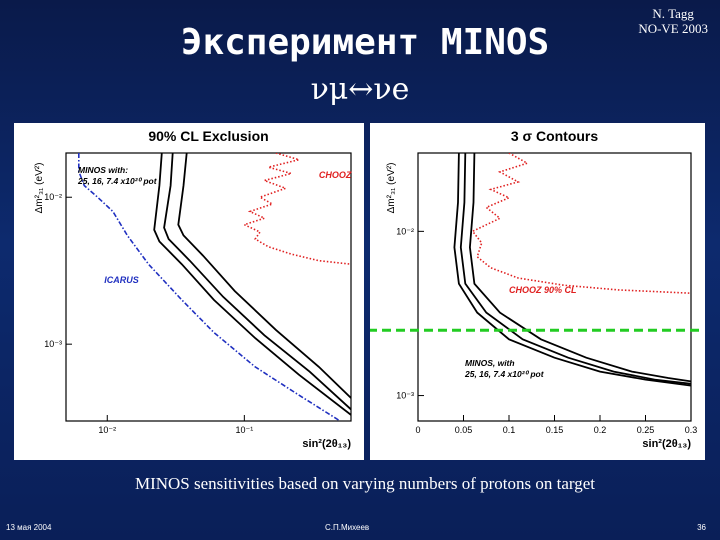  I want to click on legend-text: MINOS, with, so click(490, 363).